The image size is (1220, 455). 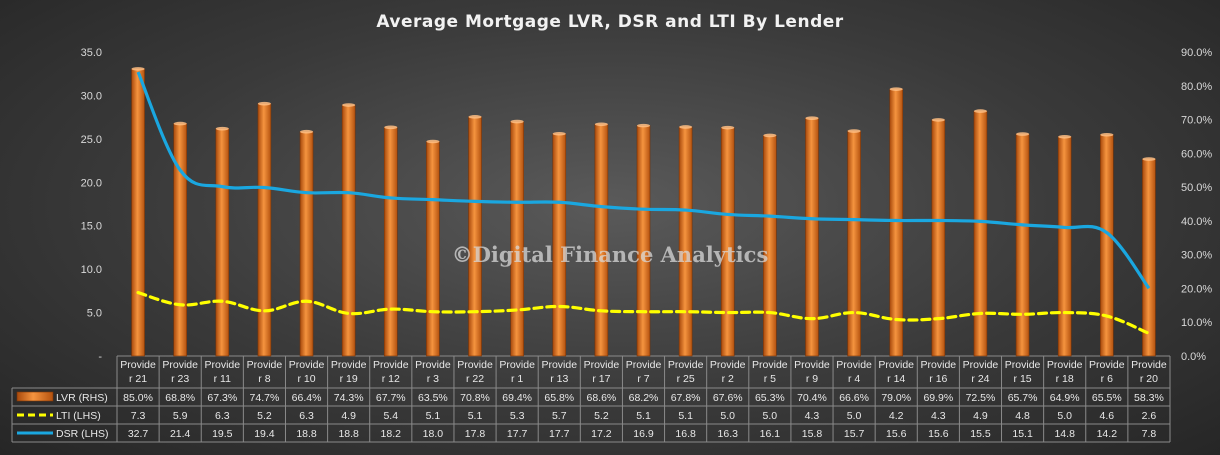 What do you see at coordinates (980, 434) in the screenshot?
I see `data-label: 15.5` at bounding box center [980, 434].